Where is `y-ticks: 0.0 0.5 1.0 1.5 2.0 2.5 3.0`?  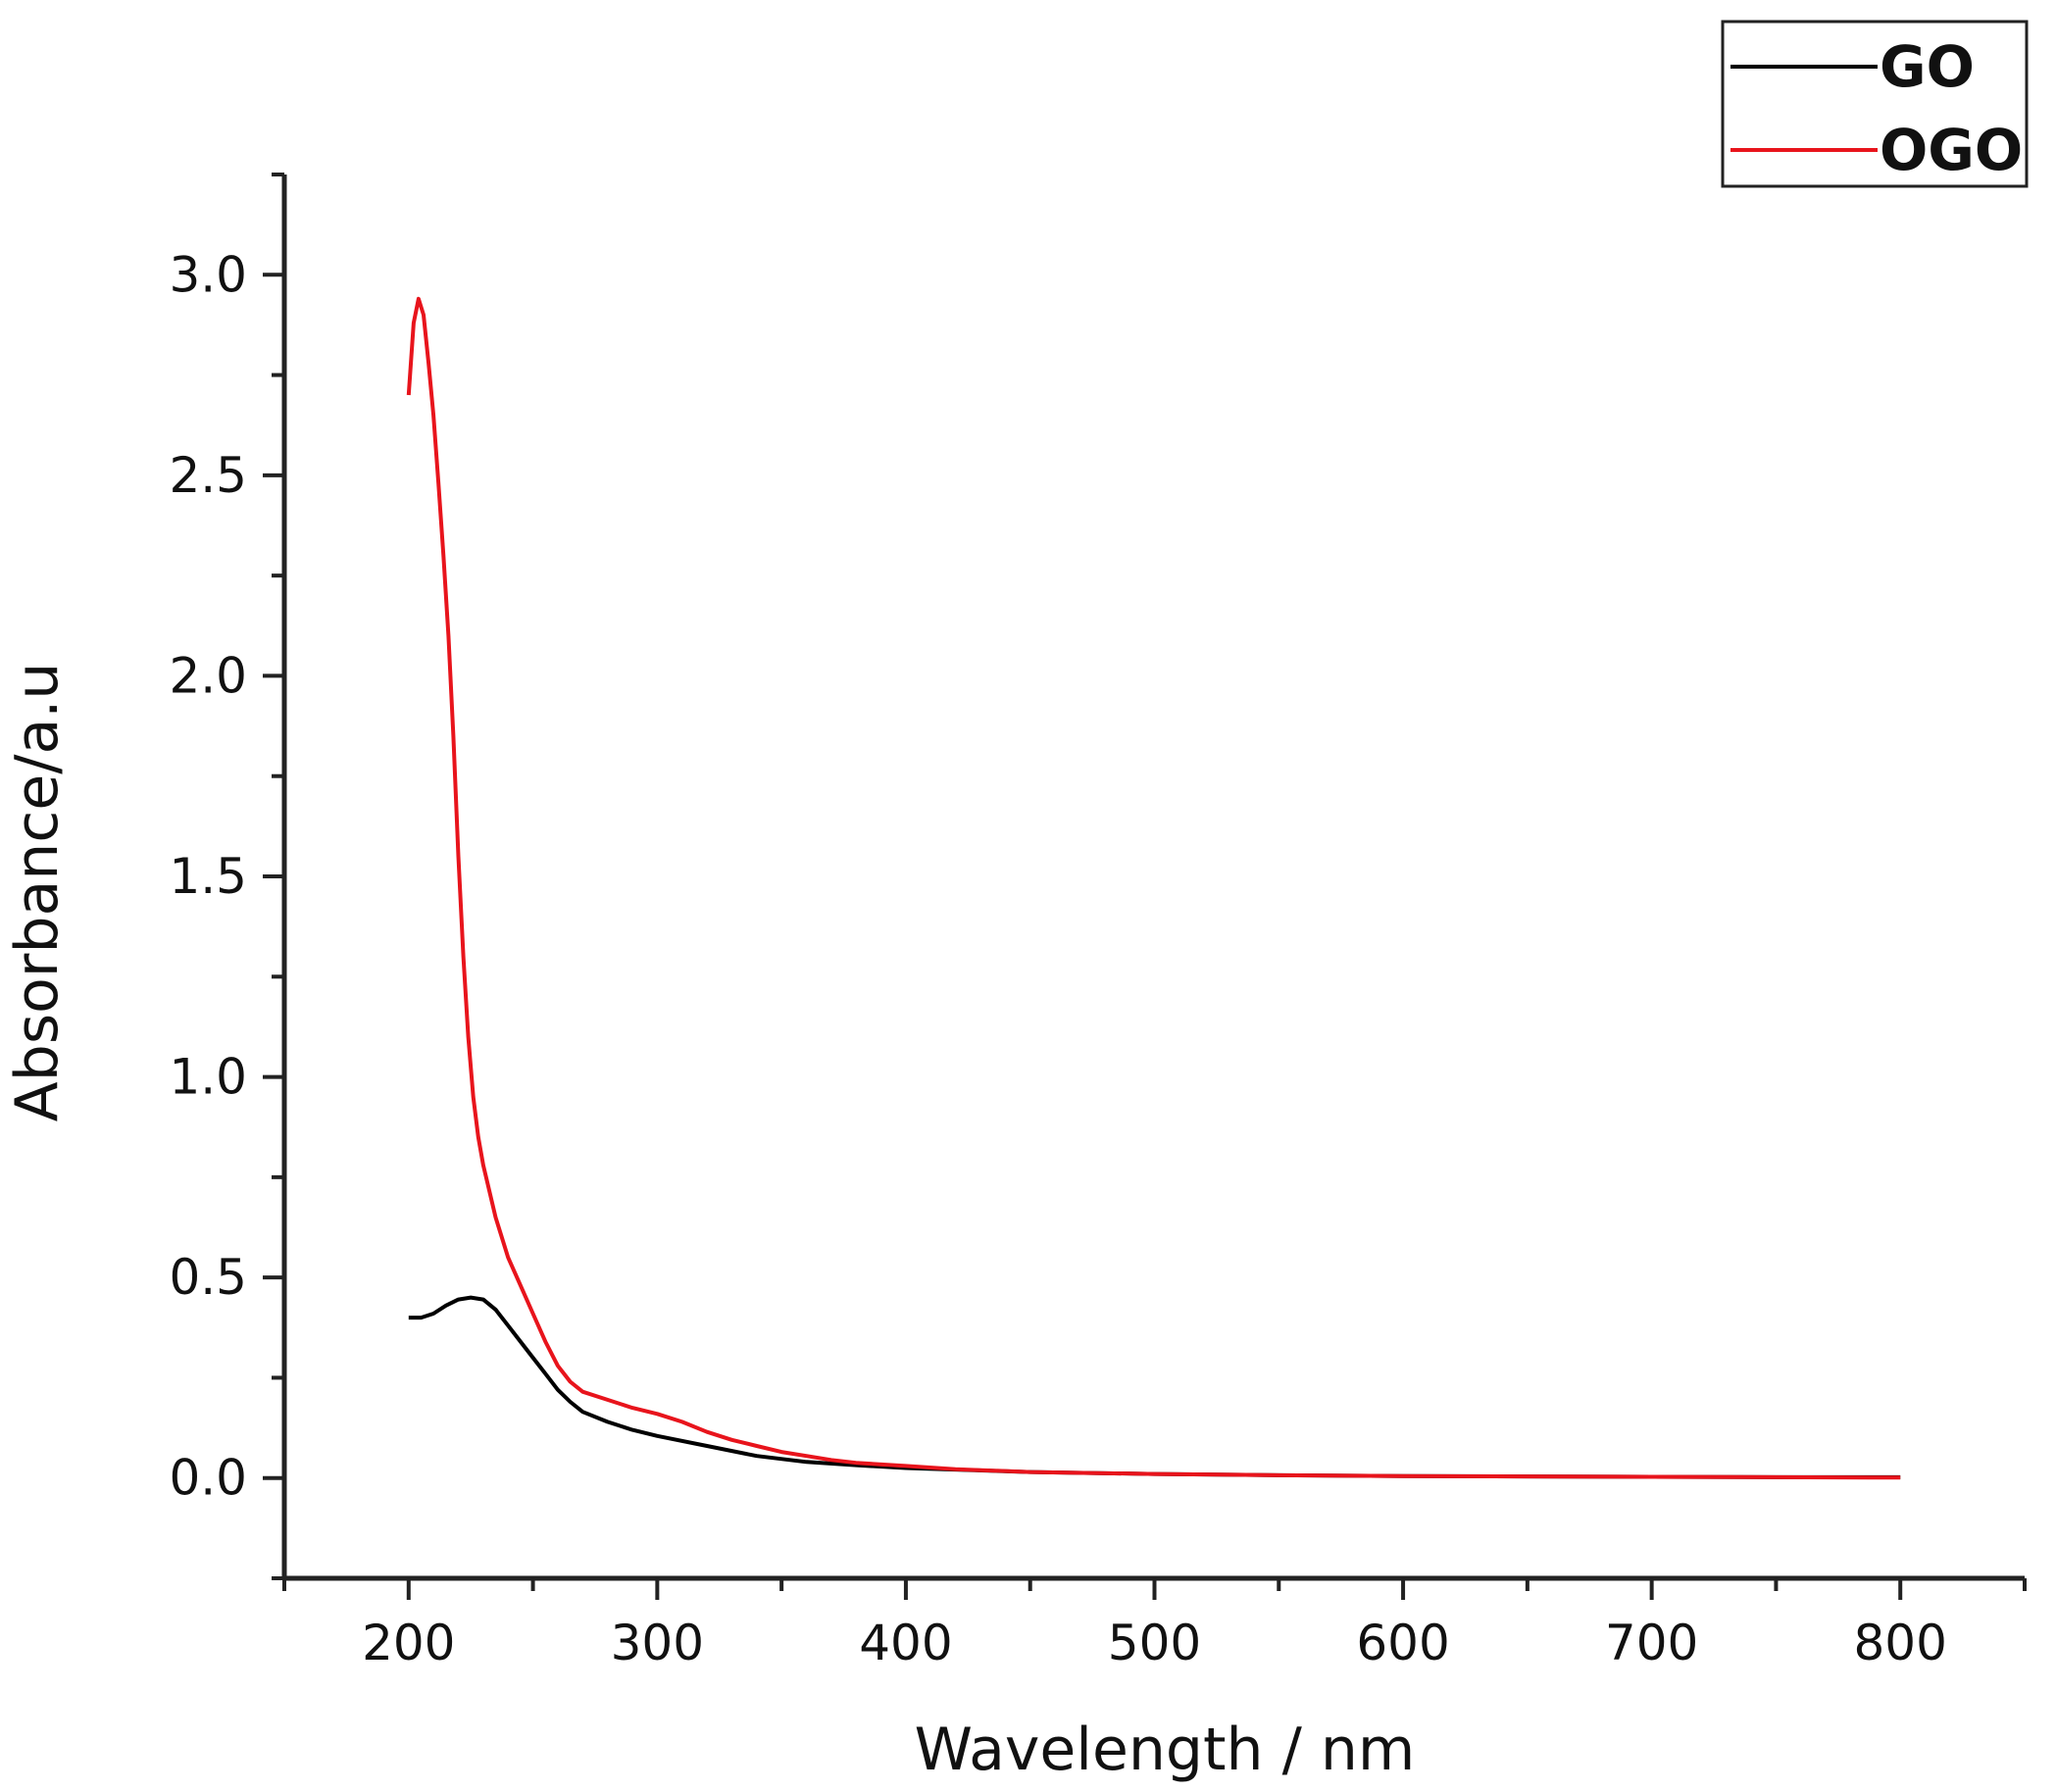
y-ticks: 0.0 0.5 1.0 1.5 2.0 2.5 3.0 is located at coordinates (226, 877).